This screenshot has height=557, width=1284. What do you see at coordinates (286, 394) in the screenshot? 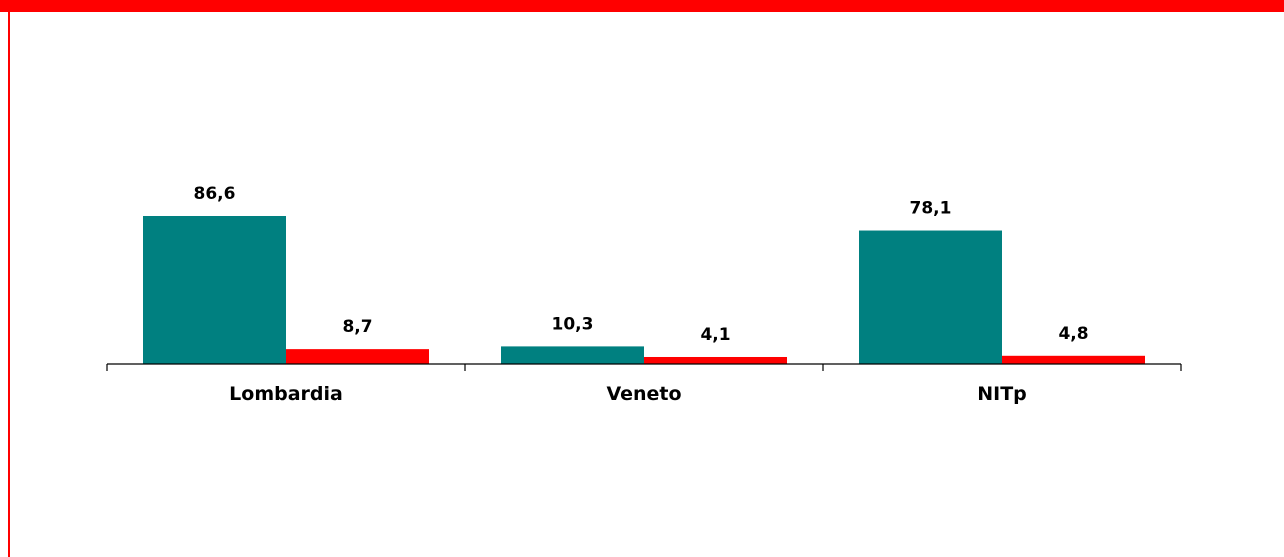
I see `category-label-lombardia: Lombardia` at bounding box center [286, 394].